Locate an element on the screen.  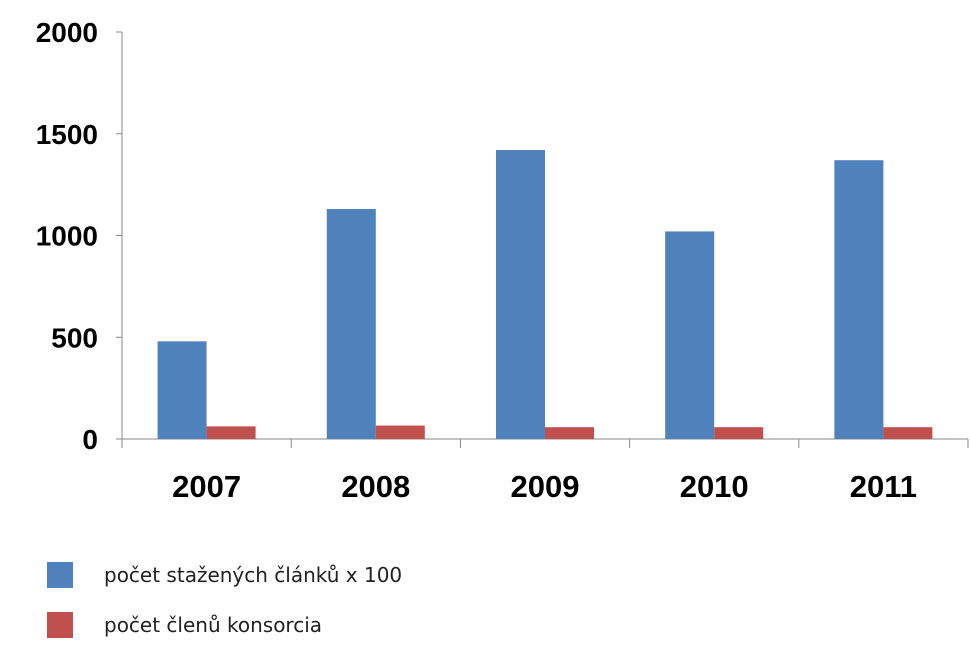
x-tick-label: 2007 is located at coordinates (206, 486).